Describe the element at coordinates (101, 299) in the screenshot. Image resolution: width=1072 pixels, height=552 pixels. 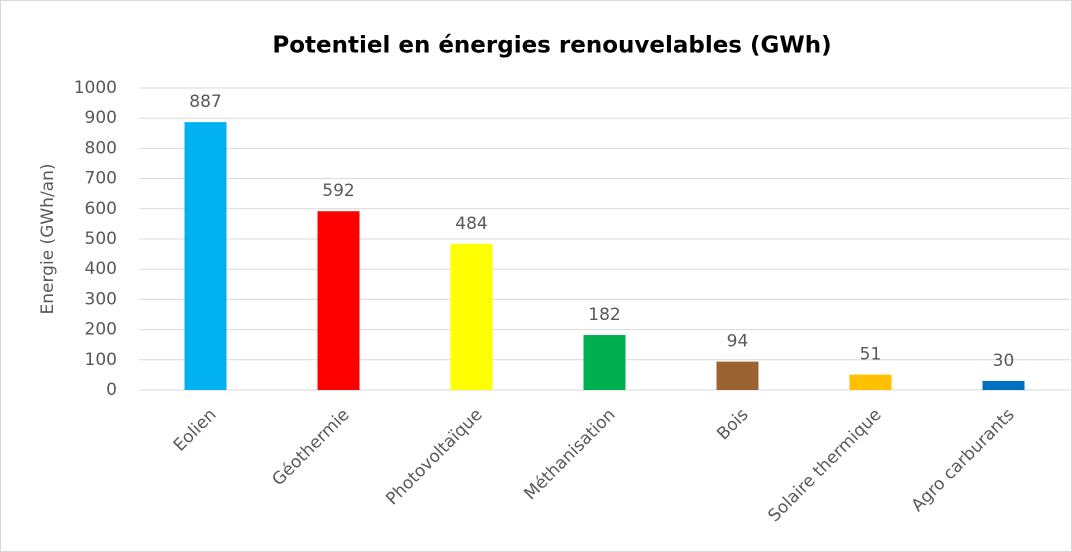
I see `y-tick-label: 300` at that location.